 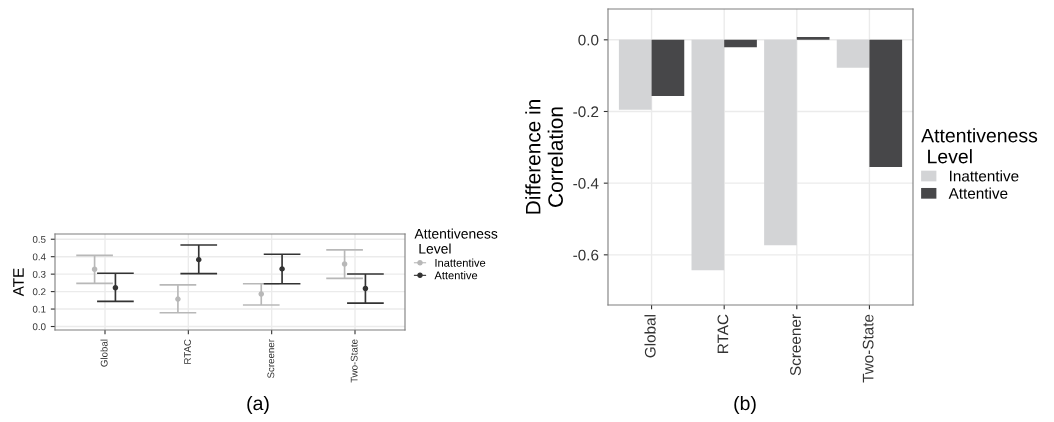 I want to click on y-tick-label: -0.6, so click(x=586, y=255).